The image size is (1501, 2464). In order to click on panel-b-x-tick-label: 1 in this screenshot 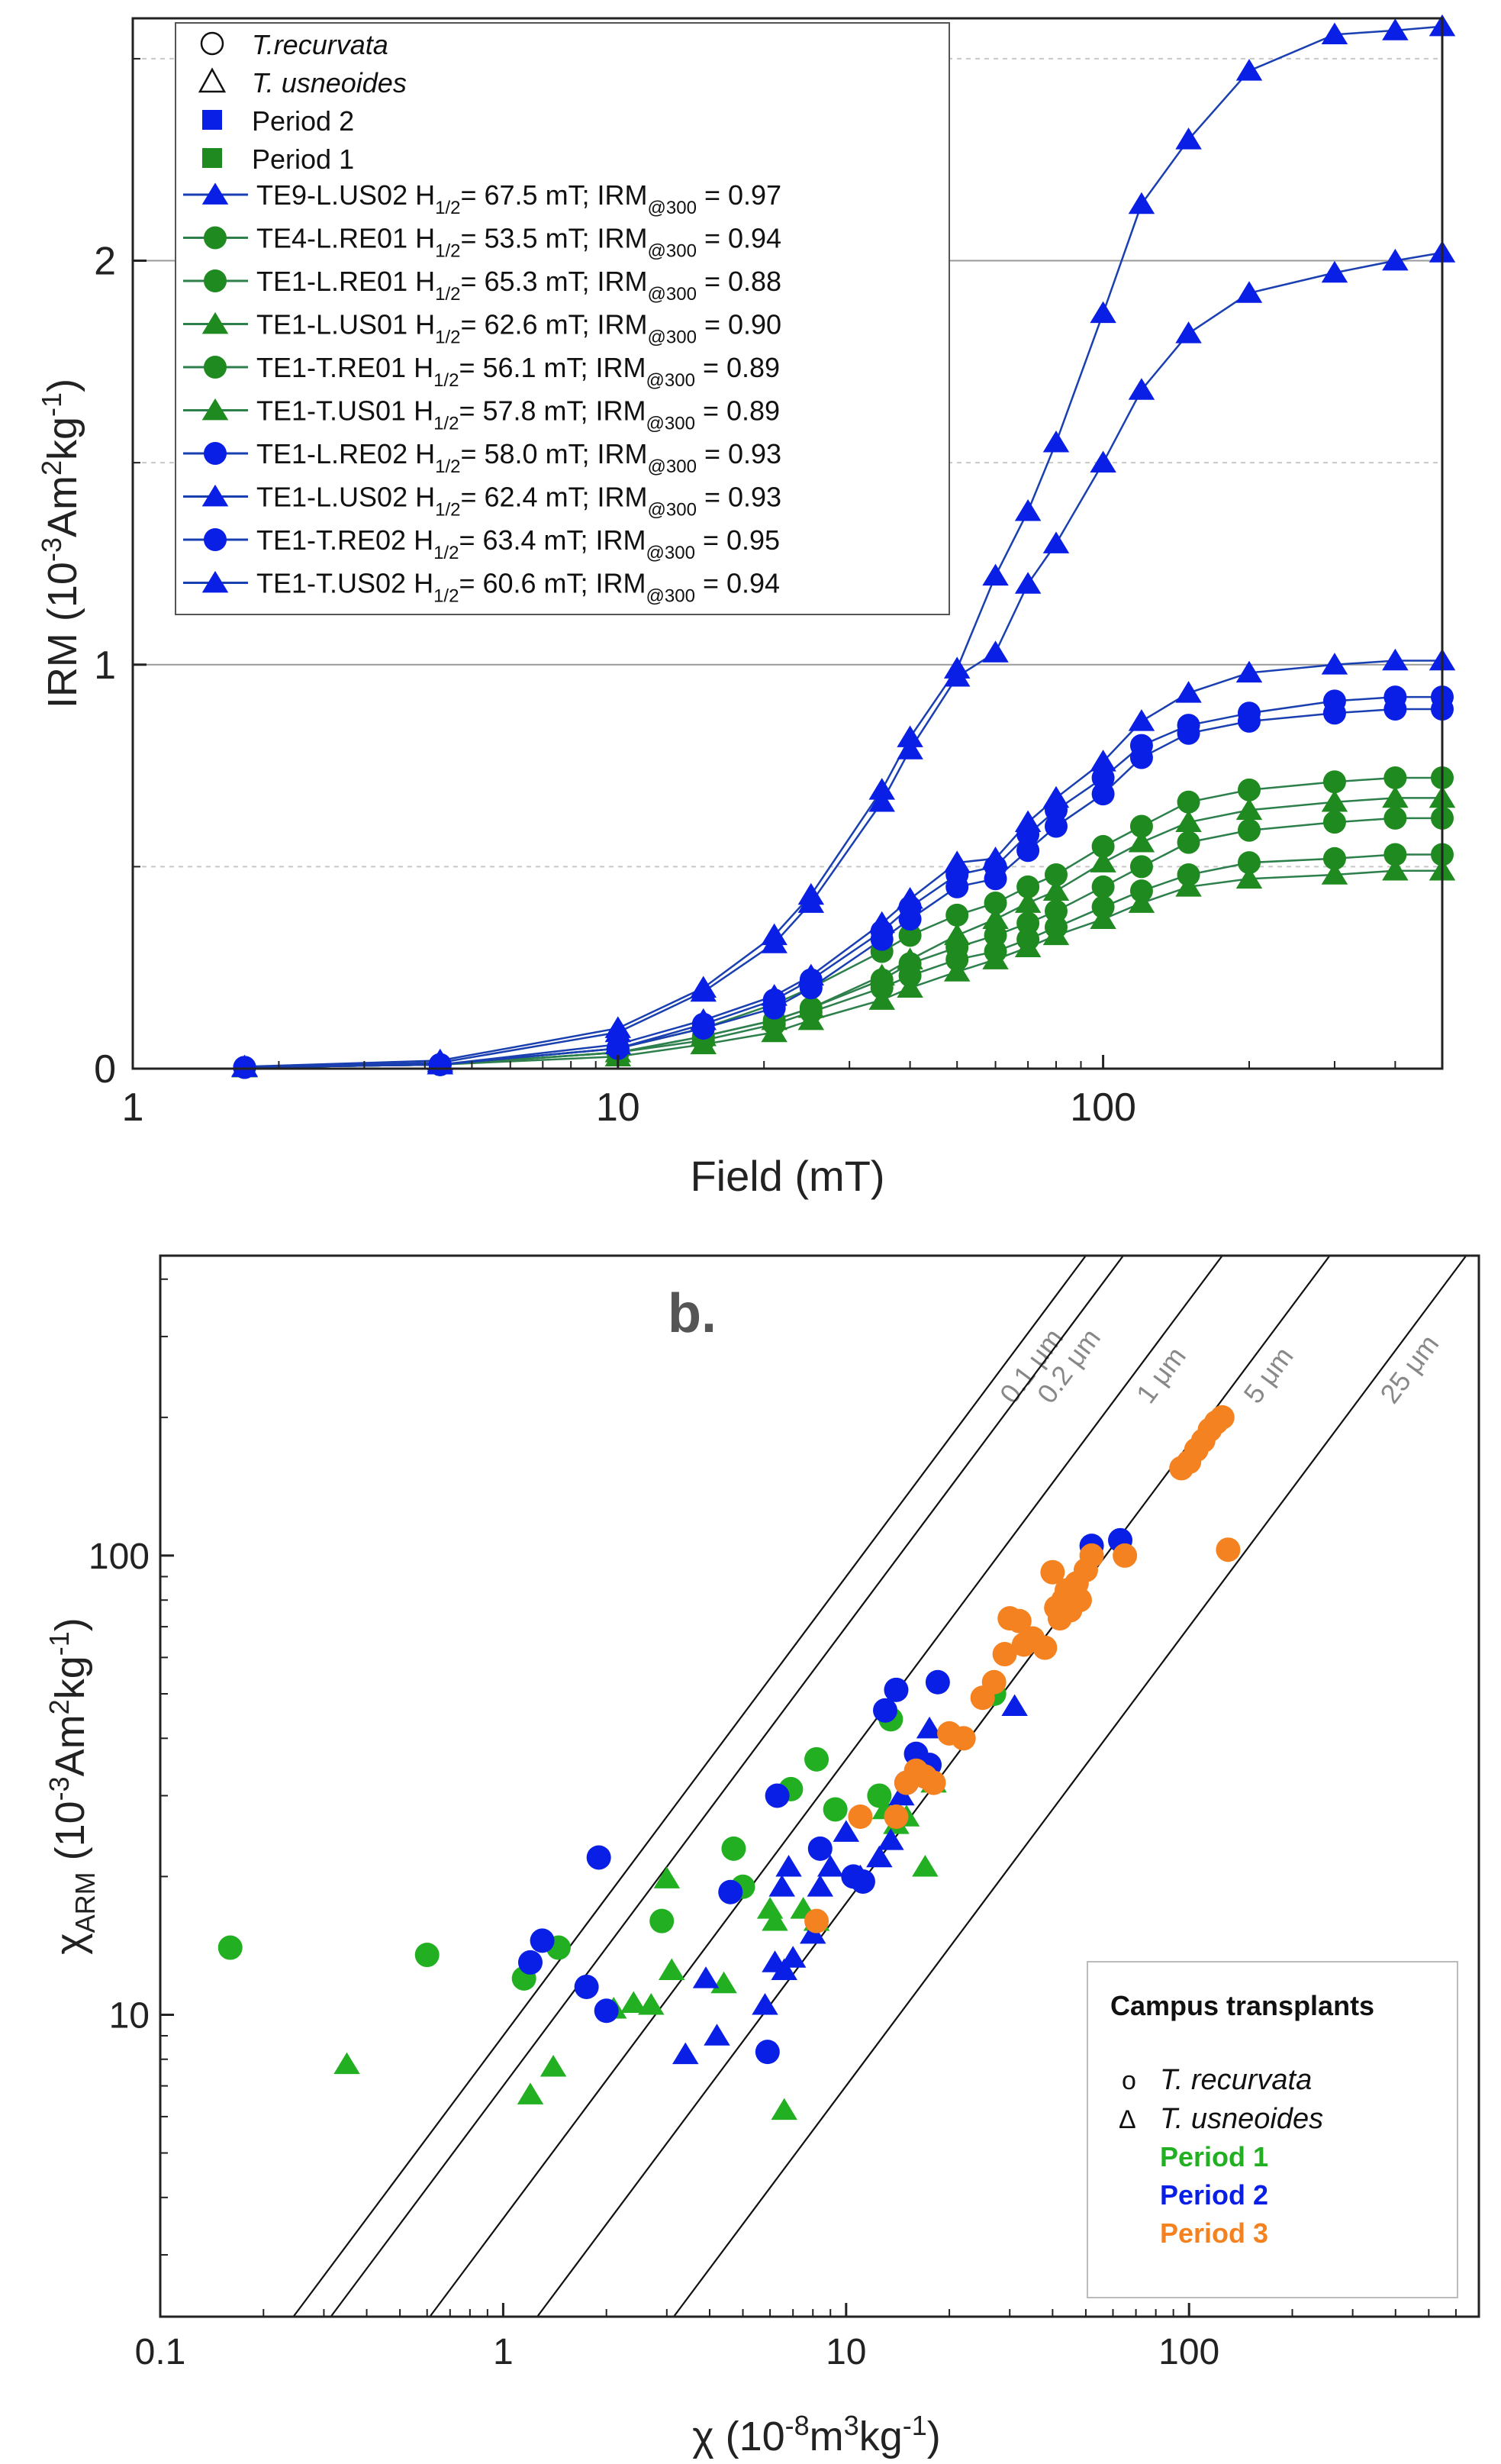, I will do `click(503, 2352)`.